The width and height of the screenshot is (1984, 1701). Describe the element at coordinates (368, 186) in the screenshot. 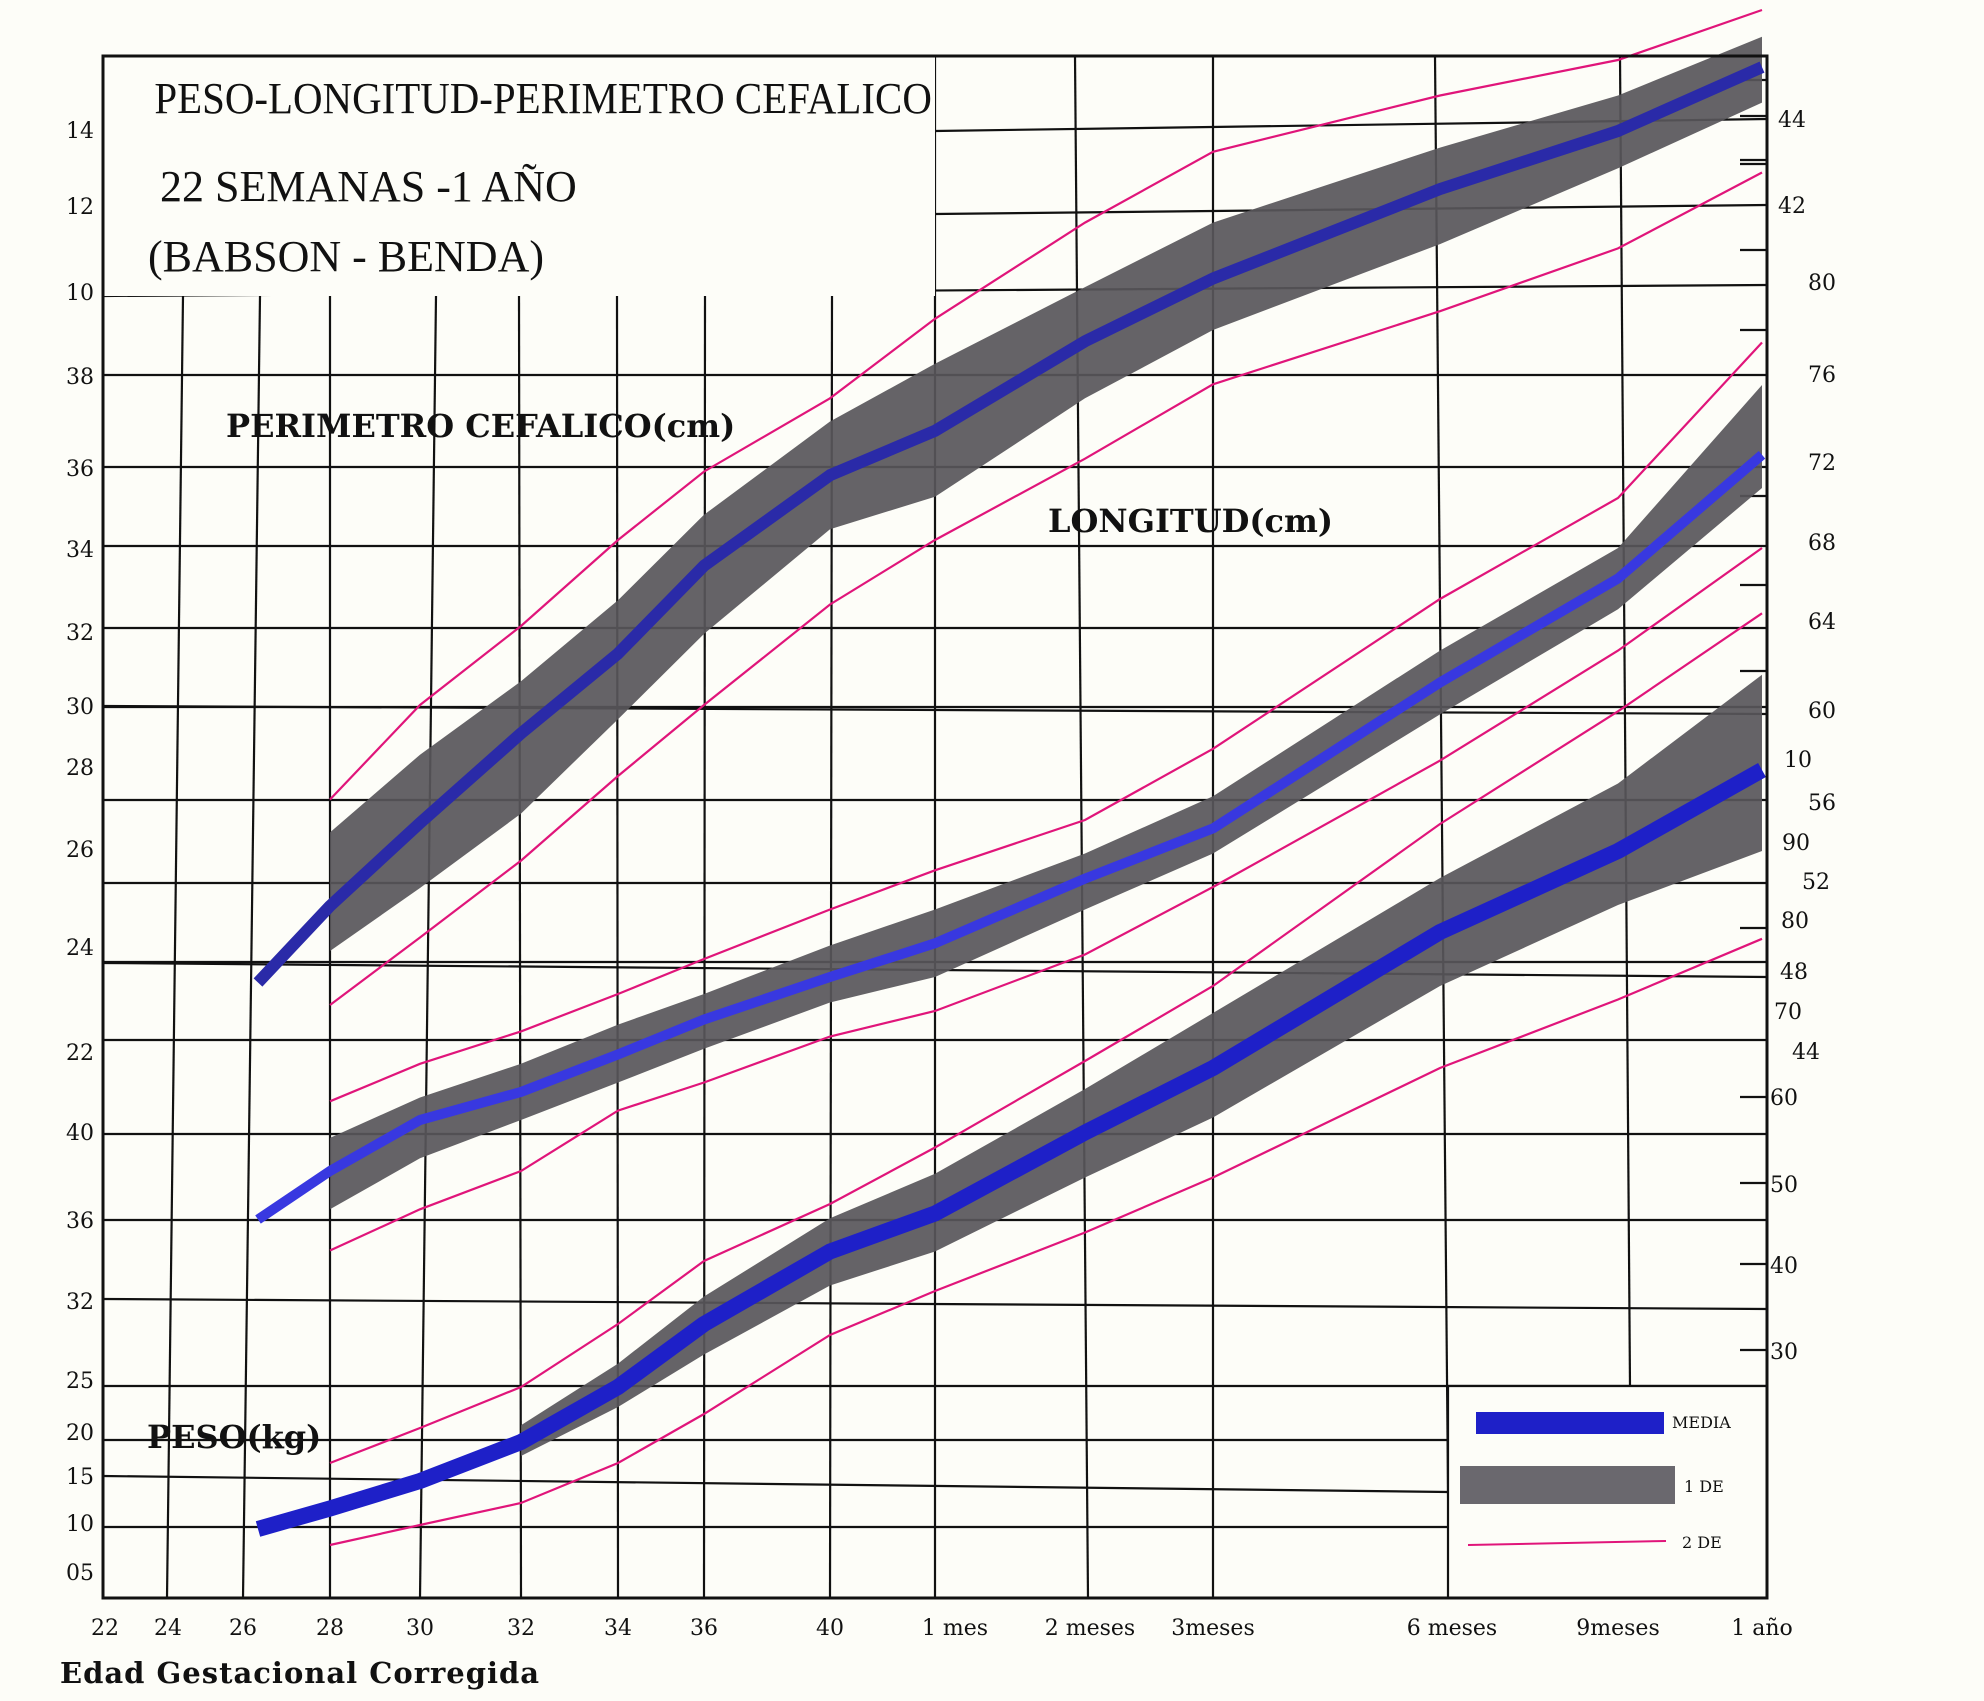

I see `chart-title-line2: 22 SEMANAS -1 AÑO` at that location.